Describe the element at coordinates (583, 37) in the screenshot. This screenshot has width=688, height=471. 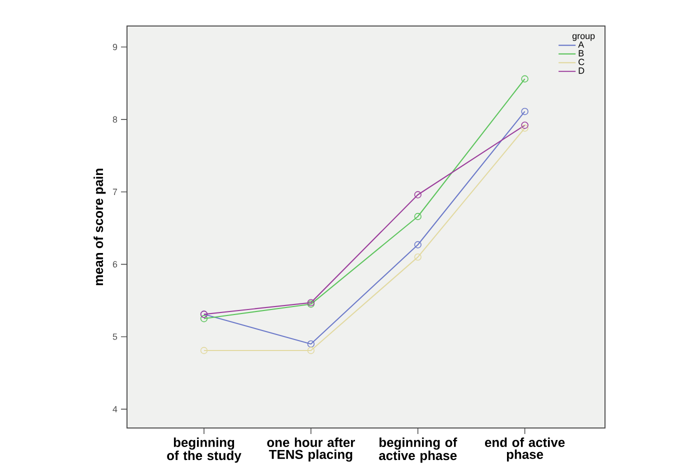
I see `legend-title: group` at that location.